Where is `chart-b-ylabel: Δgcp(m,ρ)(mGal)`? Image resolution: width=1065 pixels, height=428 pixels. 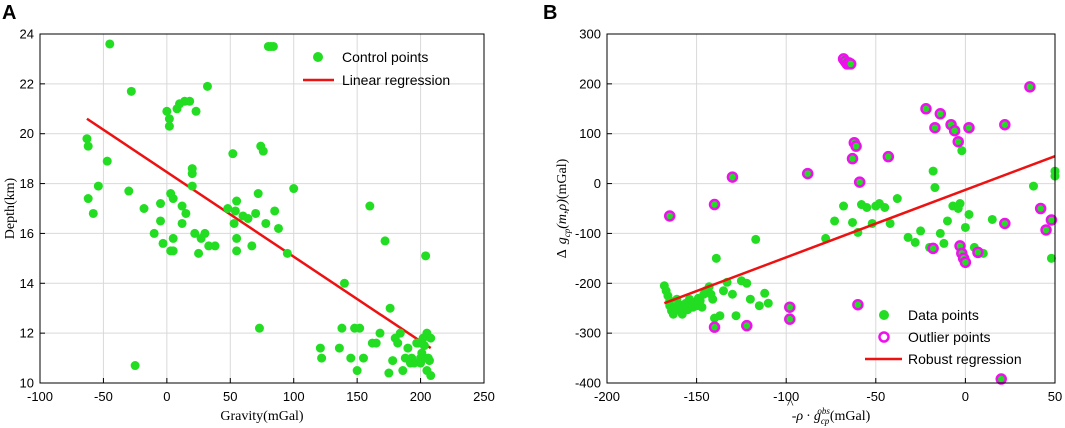 chart-b-ylabel: Δgcp(m,ρ)(mGal) is located at coordinates (563, 208).